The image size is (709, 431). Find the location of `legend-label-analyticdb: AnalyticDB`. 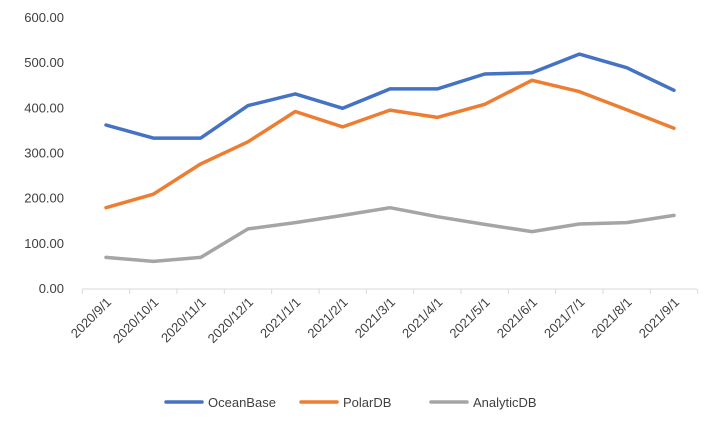

legend-label-analyticdb: AnalyticDB is located at coordinates (505, 402).